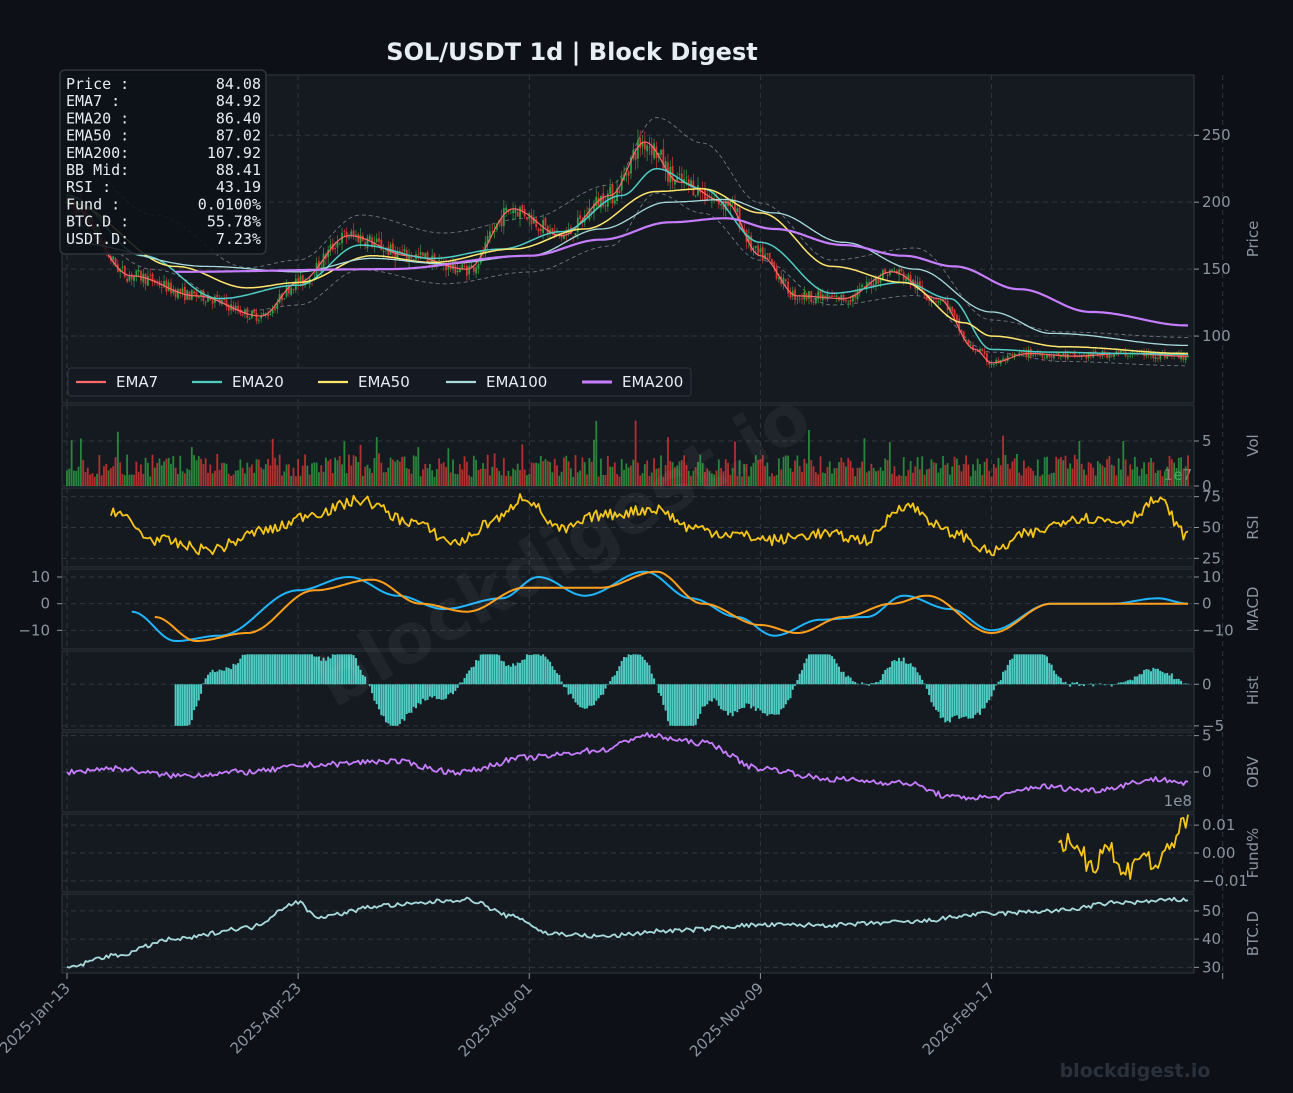 The width and height of the screenshot is (1293, 1093). I want to click on chart-title: SOL/USDT 1d | Block Digest, so click(571, 52).